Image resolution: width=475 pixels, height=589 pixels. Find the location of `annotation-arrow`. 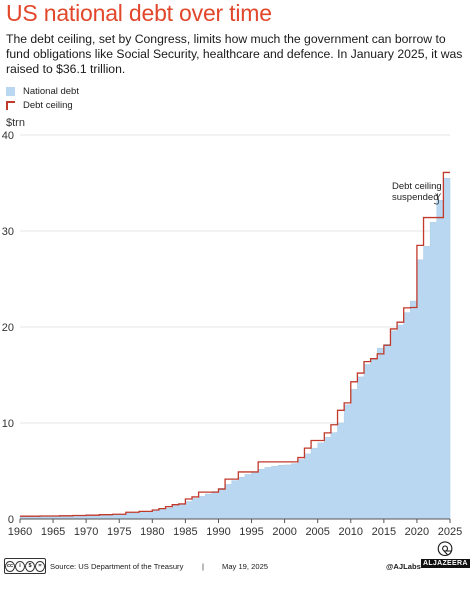

annotation-arrow is located at coordinates (436, 201).